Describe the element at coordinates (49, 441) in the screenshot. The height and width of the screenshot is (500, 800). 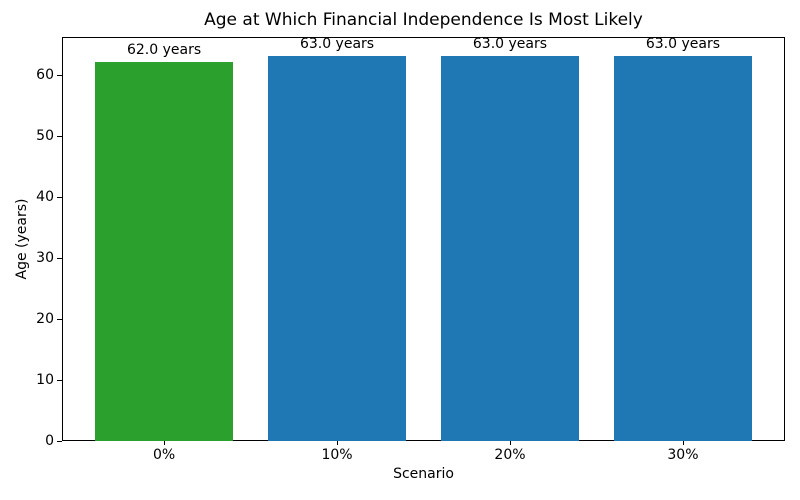
I see `y-tick-label: 0` at that location.